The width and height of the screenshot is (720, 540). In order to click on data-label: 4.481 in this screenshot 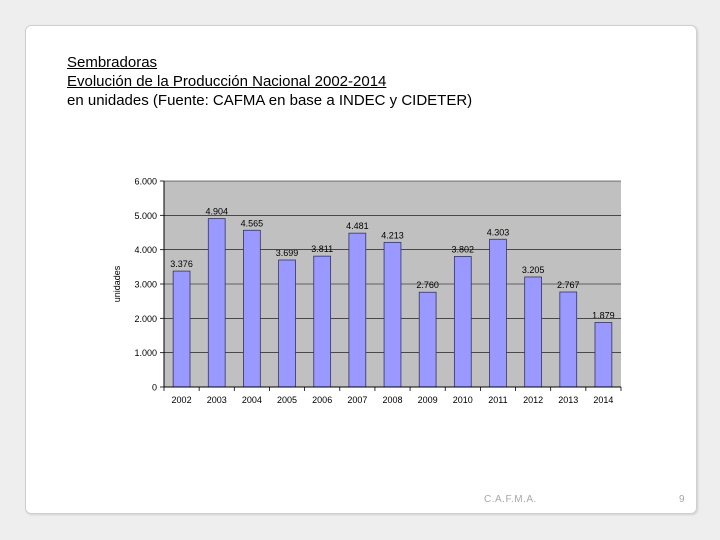, I will do `click(357, 226)`.